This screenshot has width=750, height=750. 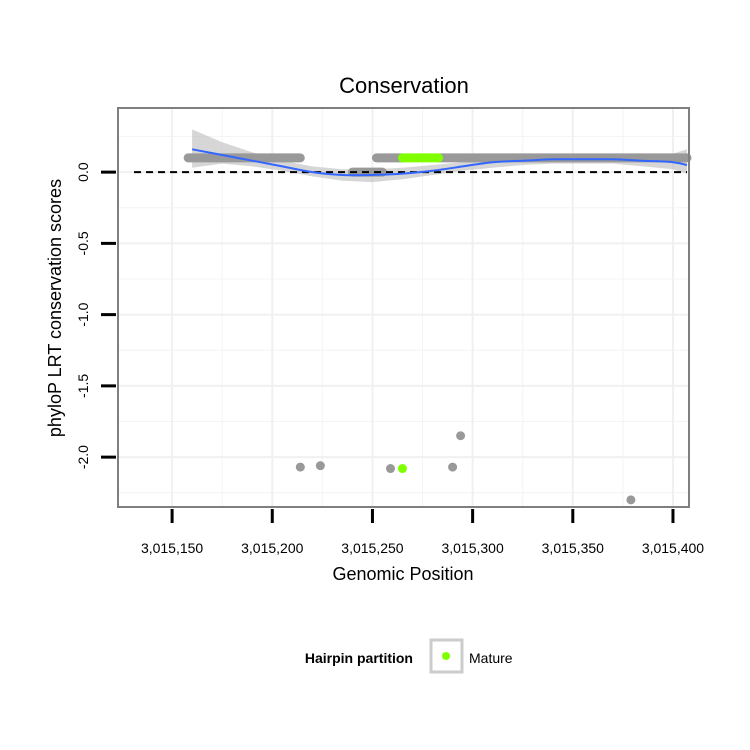 What do you see at coordinates (272, 548) in the screenshot?
I see `x-tick-label: 3,015,200` at bounding box center [272, 548].